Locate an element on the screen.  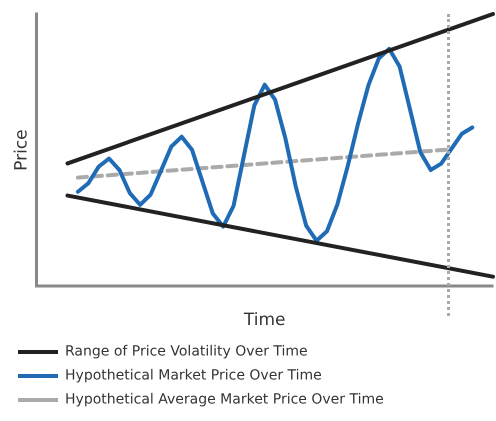
x-axis-title: Time is located at coordinates (264, 320).